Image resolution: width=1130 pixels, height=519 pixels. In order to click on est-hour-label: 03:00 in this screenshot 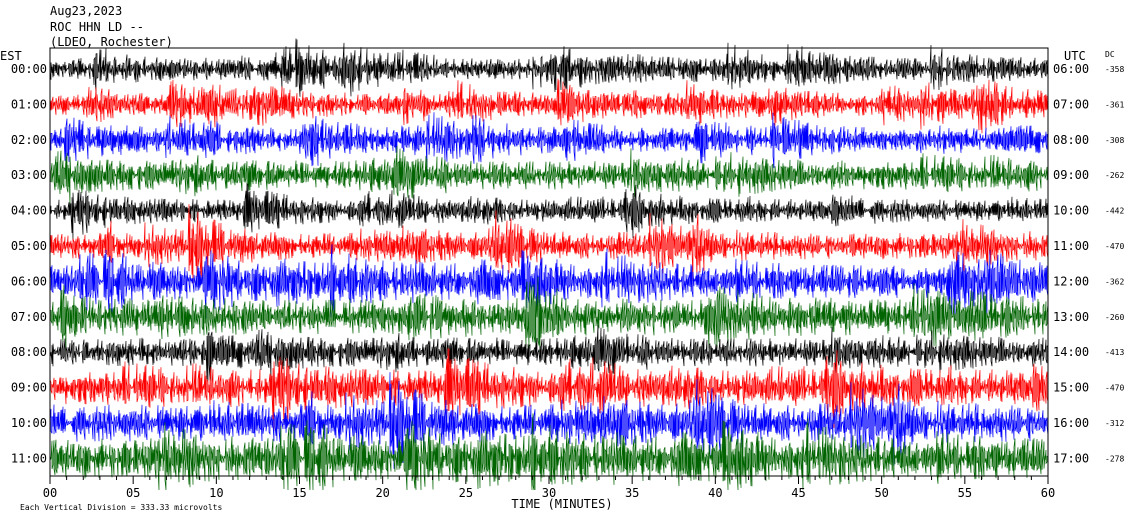, I will do `click(29, 175)`.